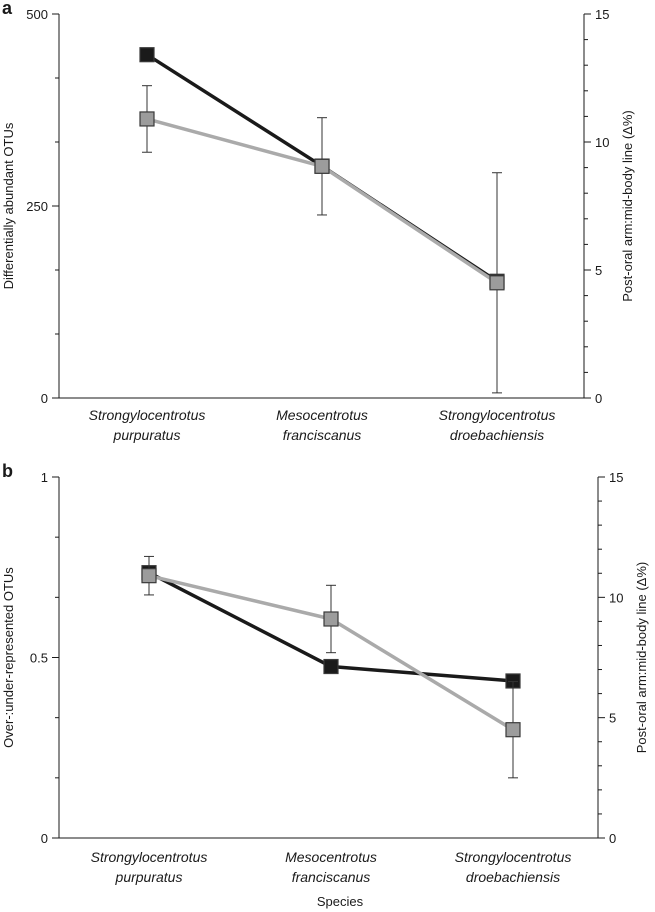  Describe the element at coordinates (37, 14) in the screenshot. I see `left-tick-label: 500` at that location.